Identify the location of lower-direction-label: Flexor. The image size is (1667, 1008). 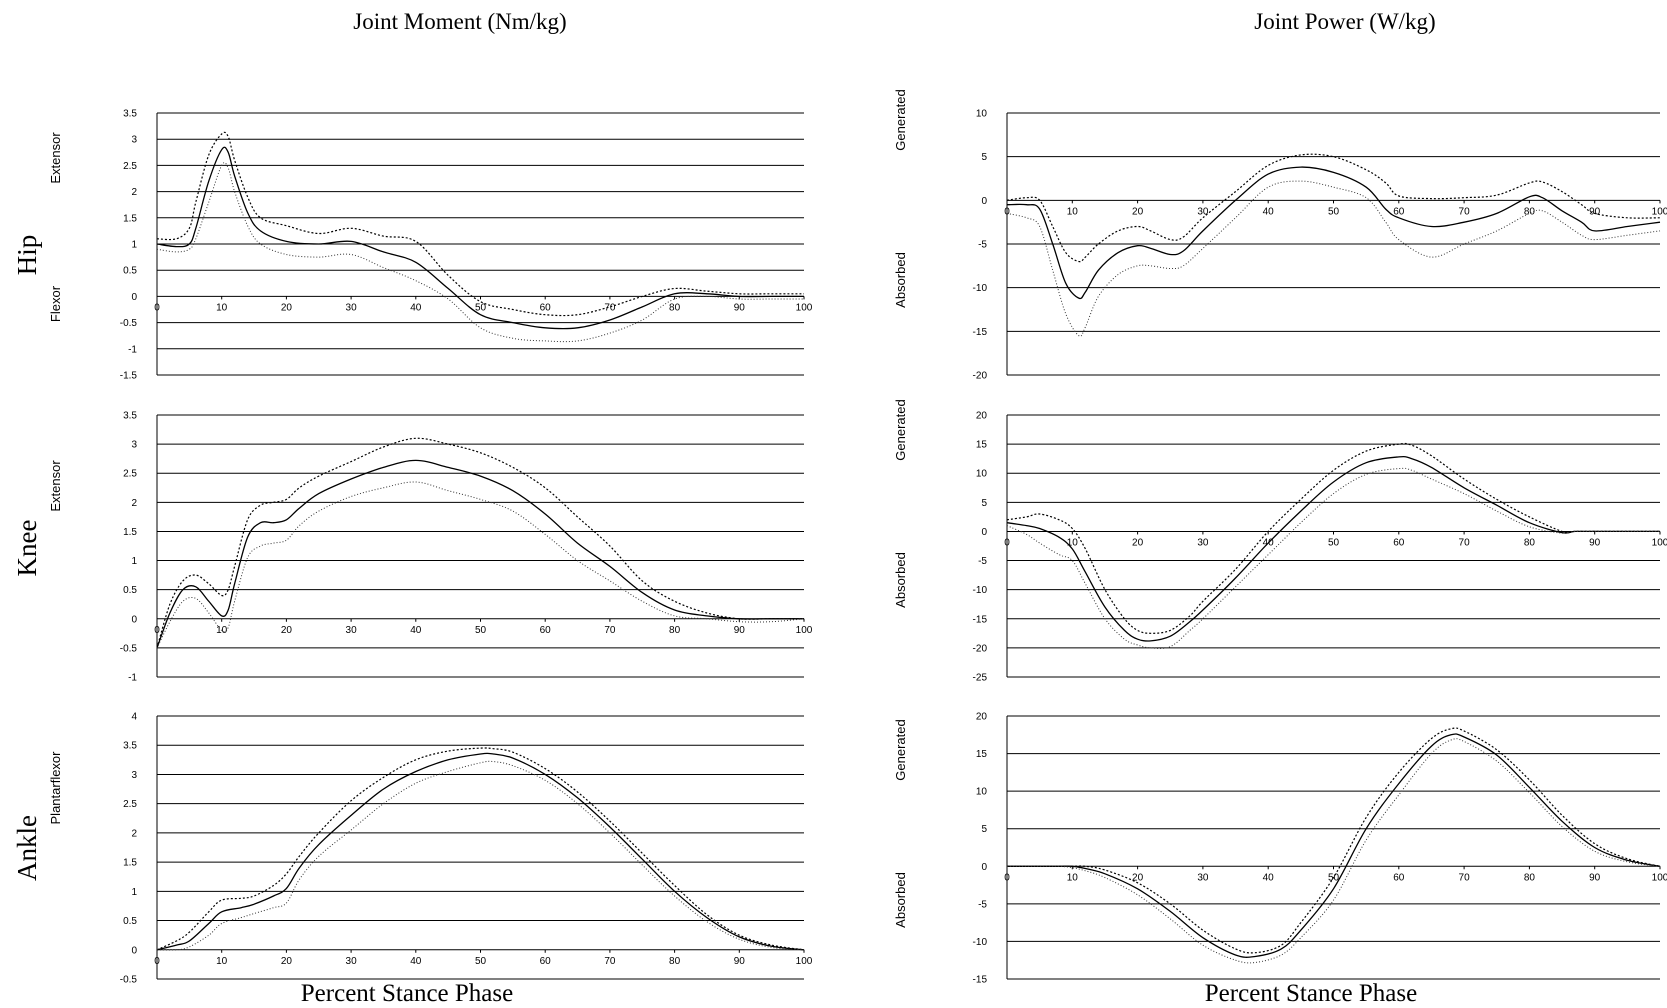
(55, 303).